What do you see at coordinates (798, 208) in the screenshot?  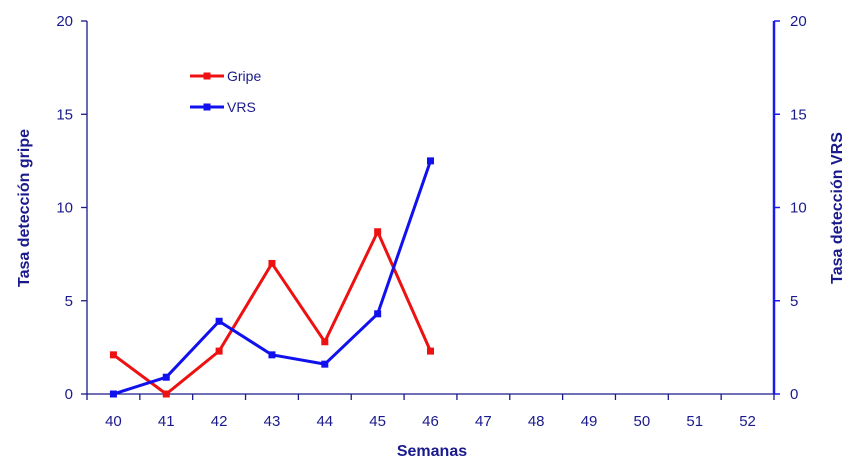 I see `right-y-tick-label: 10` at bounding box center [798, 208].